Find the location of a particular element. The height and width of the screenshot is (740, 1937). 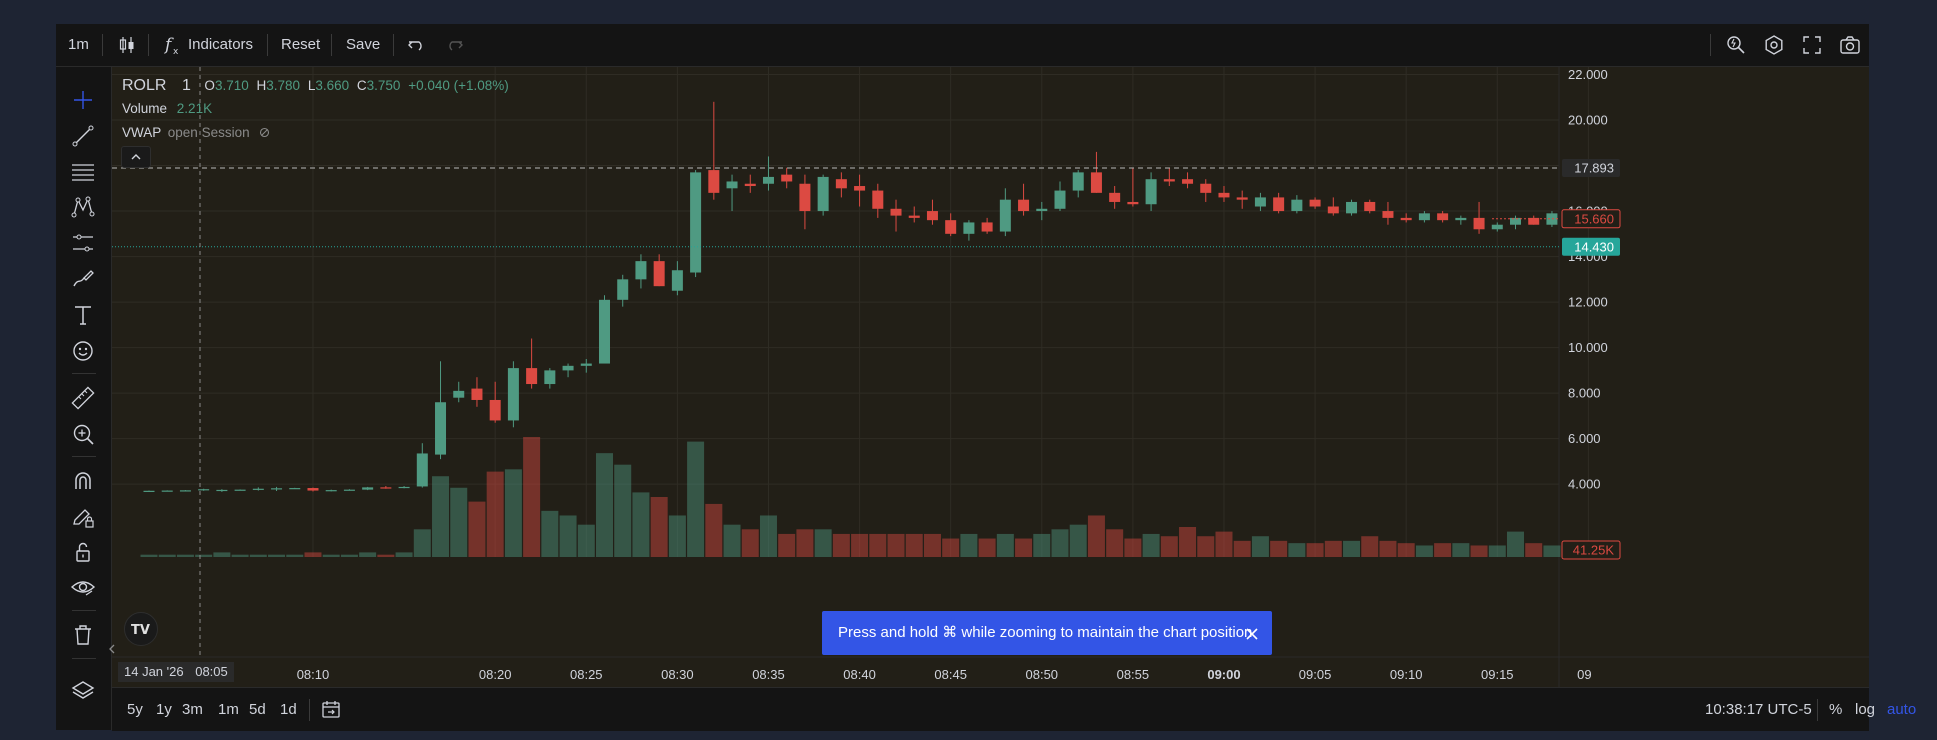

indicators-button: Indicators is located at coordinates (221, 44).